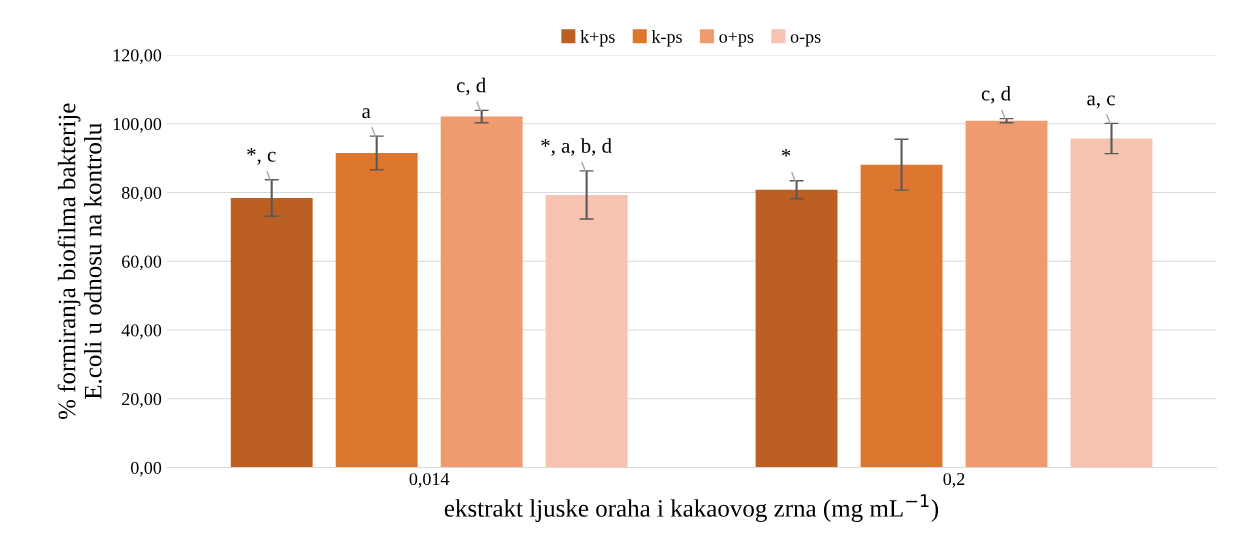 This screenshot has width=1235, height=550. I want to click on data-label: *, so click(786, 152).